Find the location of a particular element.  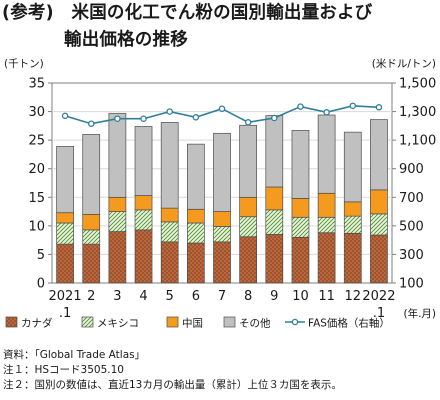

chart-title: (参考) 米国の化工でん粉の国別輸出量および 輸出価格の推移 is located at coordinates (220, 27).